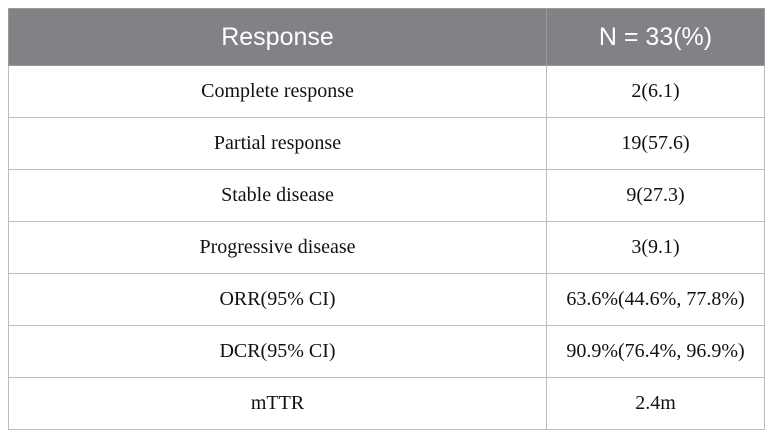 This screenshot has height=437, width=772. I want to click on table-row: mTTR 2.4m, so click(386, 403).